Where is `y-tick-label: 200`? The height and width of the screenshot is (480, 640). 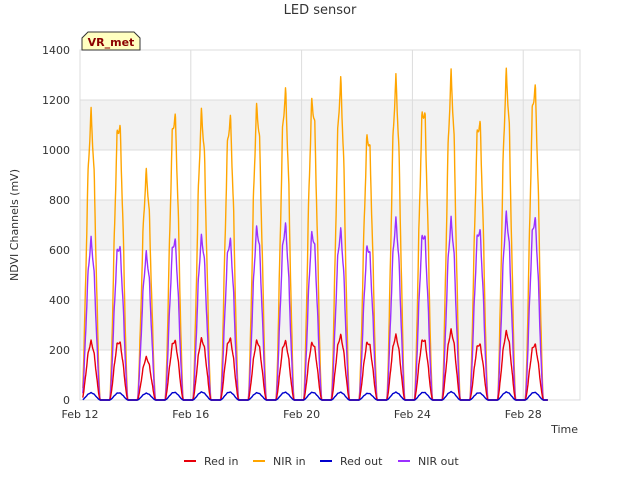 y-tick-label: 200 is located at coordinates (59, 350).